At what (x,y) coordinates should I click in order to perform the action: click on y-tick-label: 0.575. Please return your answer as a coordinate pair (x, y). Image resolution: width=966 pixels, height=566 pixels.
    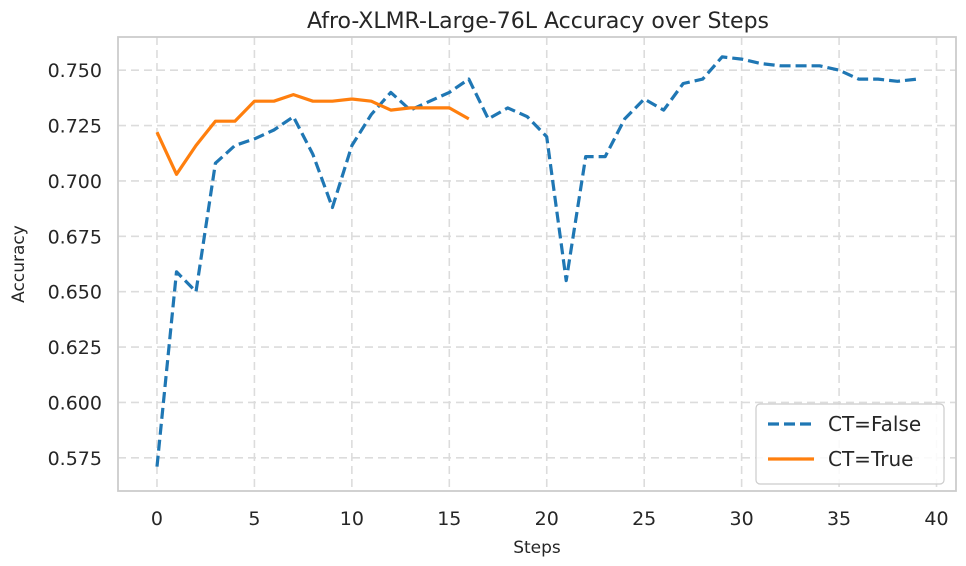
    Looking at the image, I should click on (75, 459).